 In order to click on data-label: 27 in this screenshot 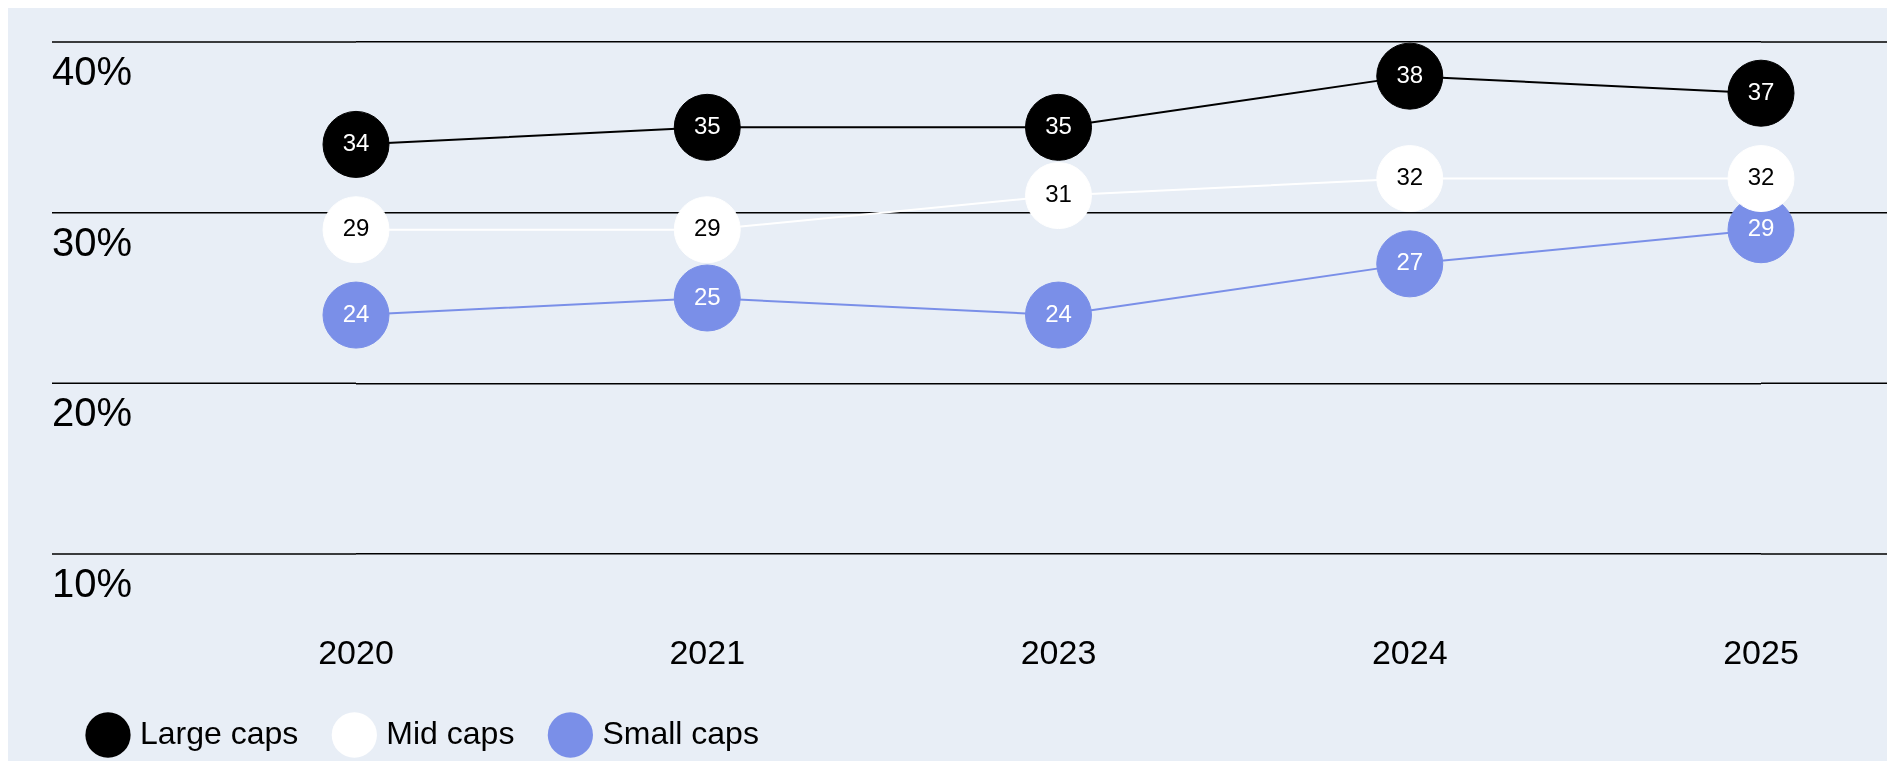, I will do `click(1410, 262)`.